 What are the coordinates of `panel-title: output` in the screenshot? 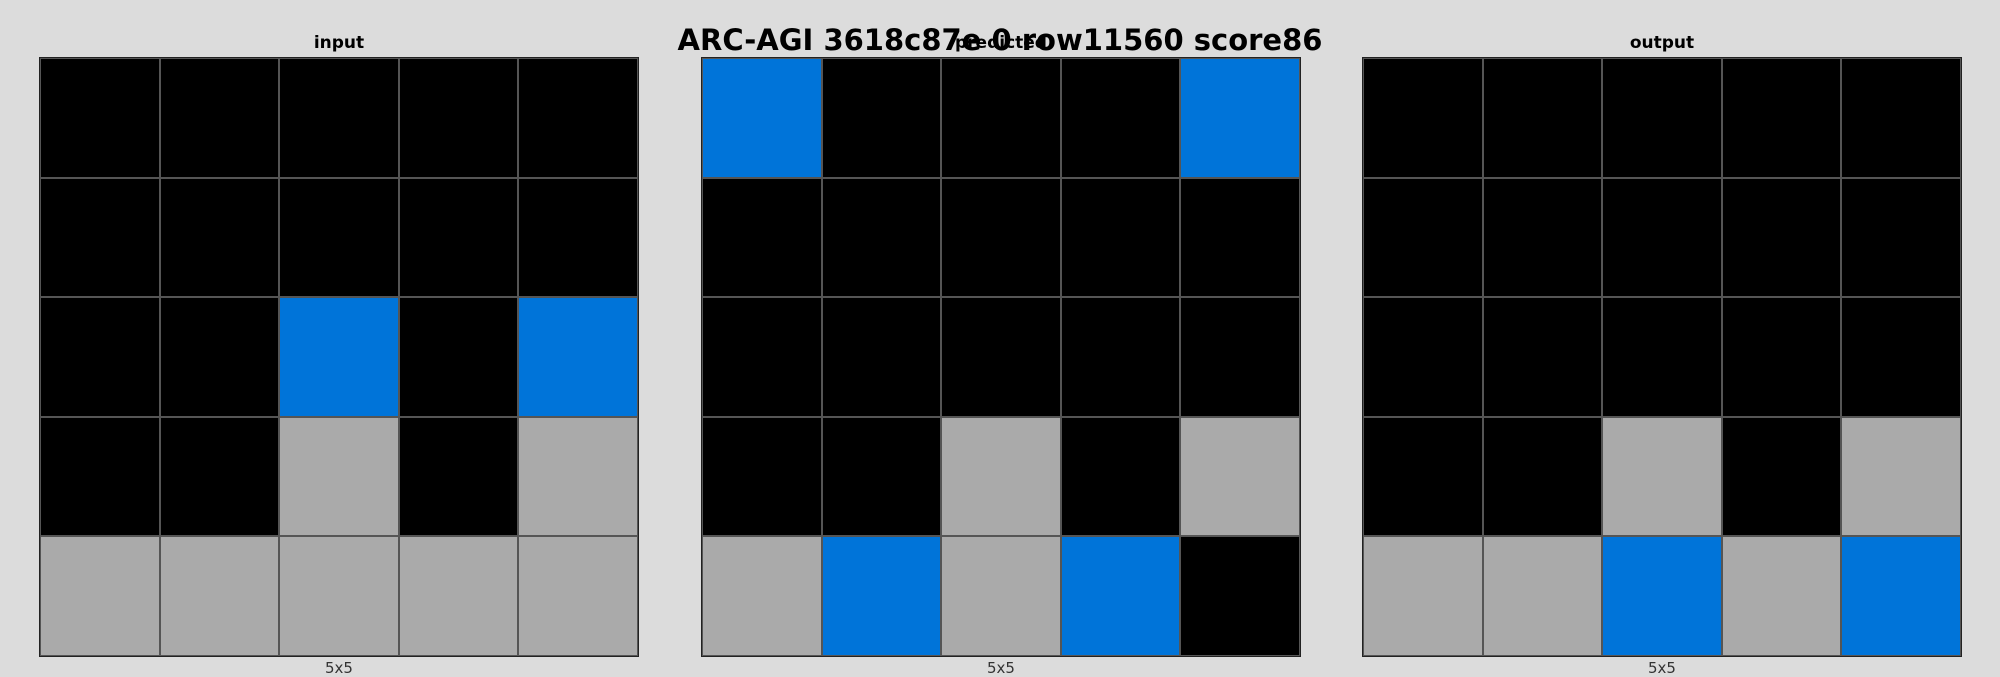 It's located at (1662, 43).